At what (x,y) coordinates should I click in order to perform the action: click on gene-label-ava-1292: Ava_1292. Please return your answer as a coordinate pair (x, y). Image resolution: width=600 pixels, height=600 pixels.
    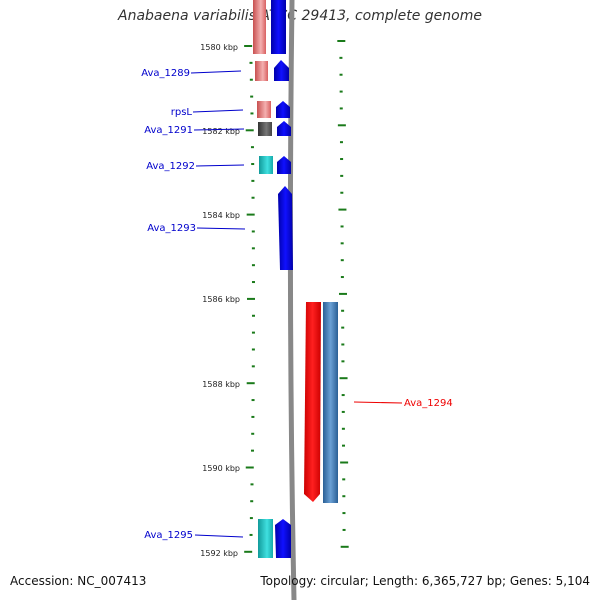
    Looking at the image, I should click on (170, 166).